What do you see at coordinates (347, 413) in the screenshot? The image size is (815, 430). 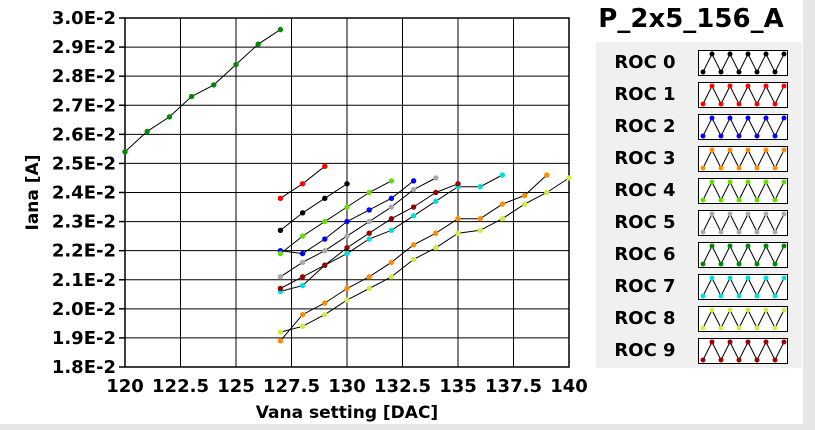 I see `x-axis-label: Vana setting [DAC]` at bounding box center [347, 413].